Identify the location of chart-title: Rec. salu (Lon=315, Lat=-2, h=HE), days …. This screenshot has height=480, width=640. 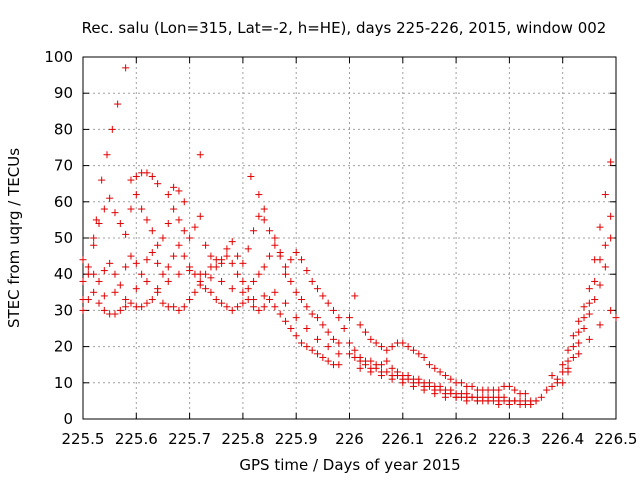
(344, 28).